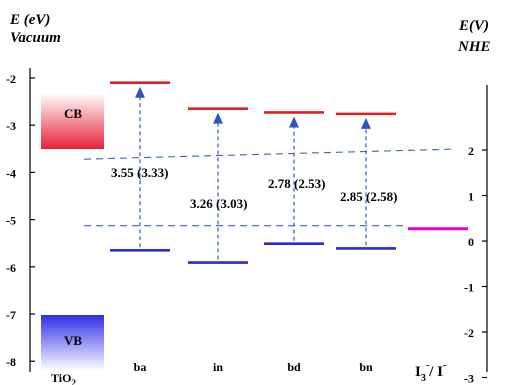 Image resolution: width=506 pixels, height=385 pixels. I want to click on left-axis-tick-label: -3, so click(11, 126).